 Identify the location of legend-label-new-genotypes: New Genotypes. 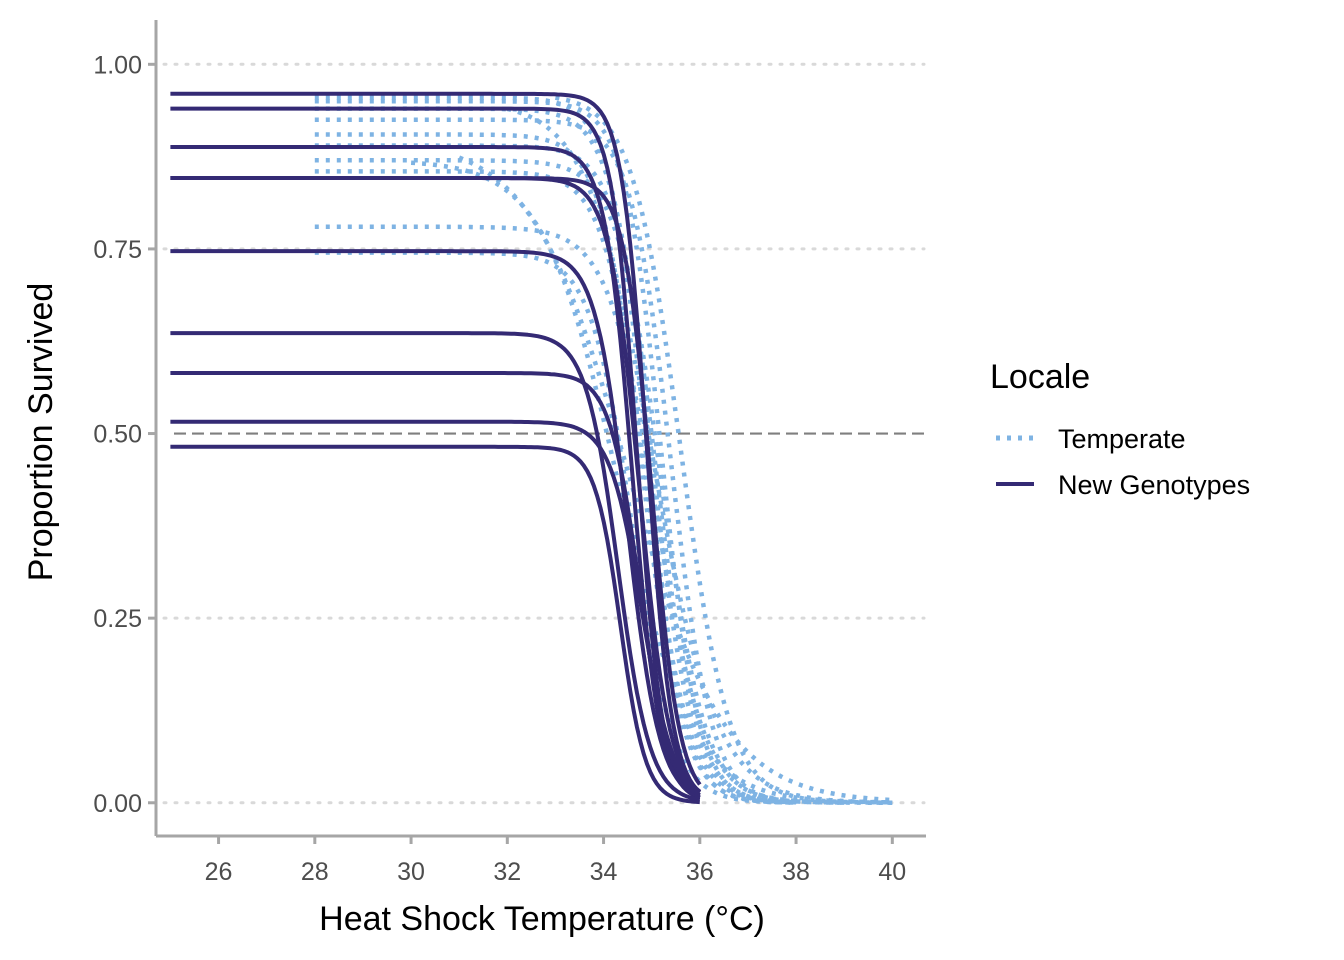
(1154, 485).